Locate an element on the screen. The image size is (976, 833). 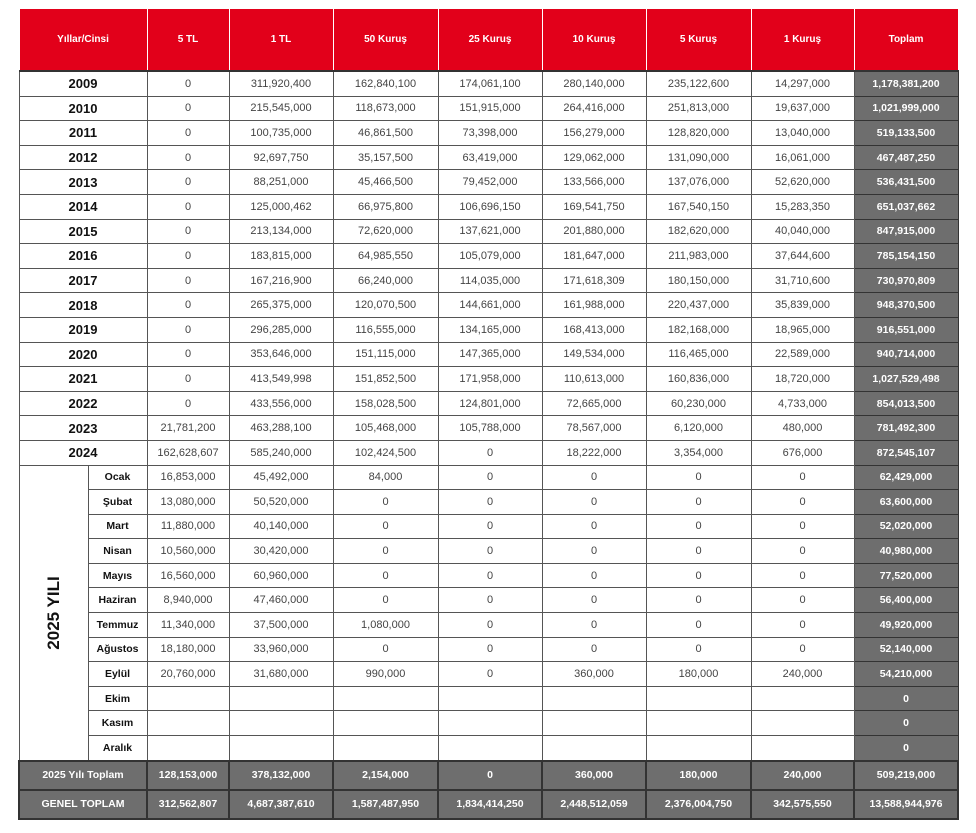
year-label: 2009 is located at coordinates (83, 83).